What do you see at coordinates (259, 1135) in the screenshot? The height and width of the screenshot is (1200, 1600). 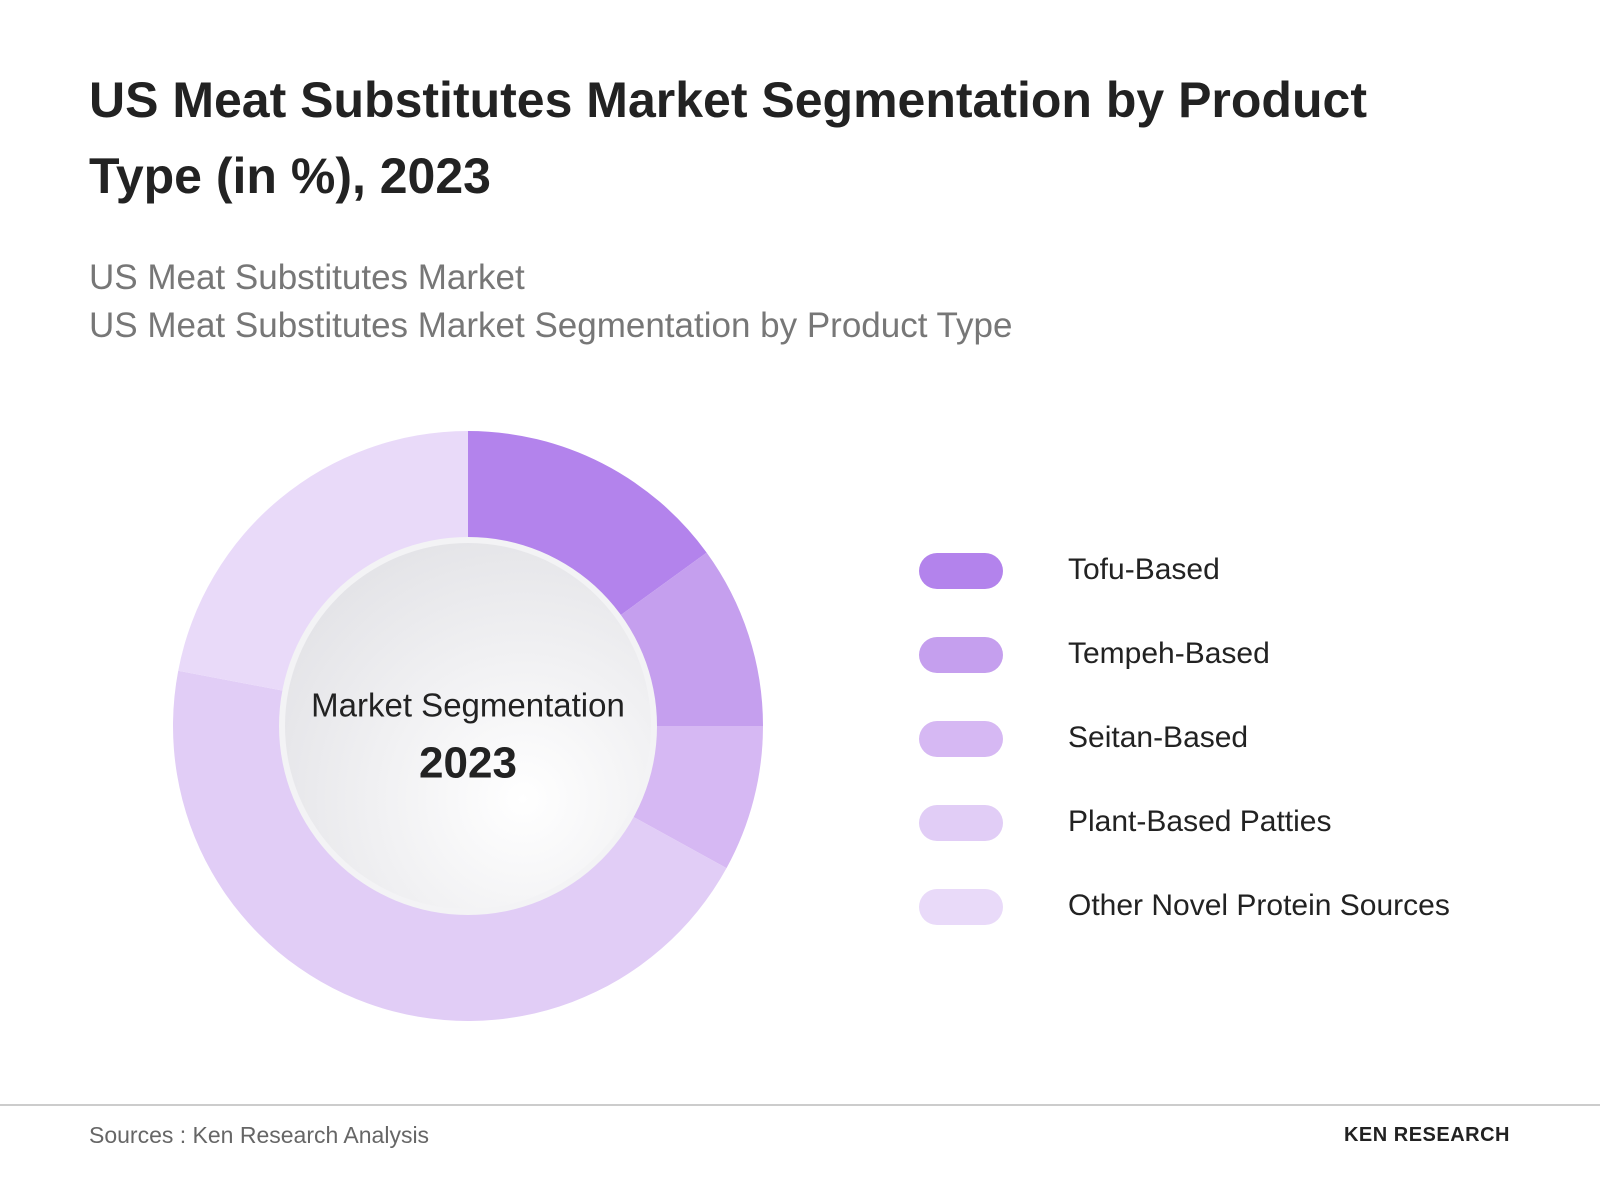 I see `source: Sources : Ken Research Analysis` at bounding box center [259, 1135].